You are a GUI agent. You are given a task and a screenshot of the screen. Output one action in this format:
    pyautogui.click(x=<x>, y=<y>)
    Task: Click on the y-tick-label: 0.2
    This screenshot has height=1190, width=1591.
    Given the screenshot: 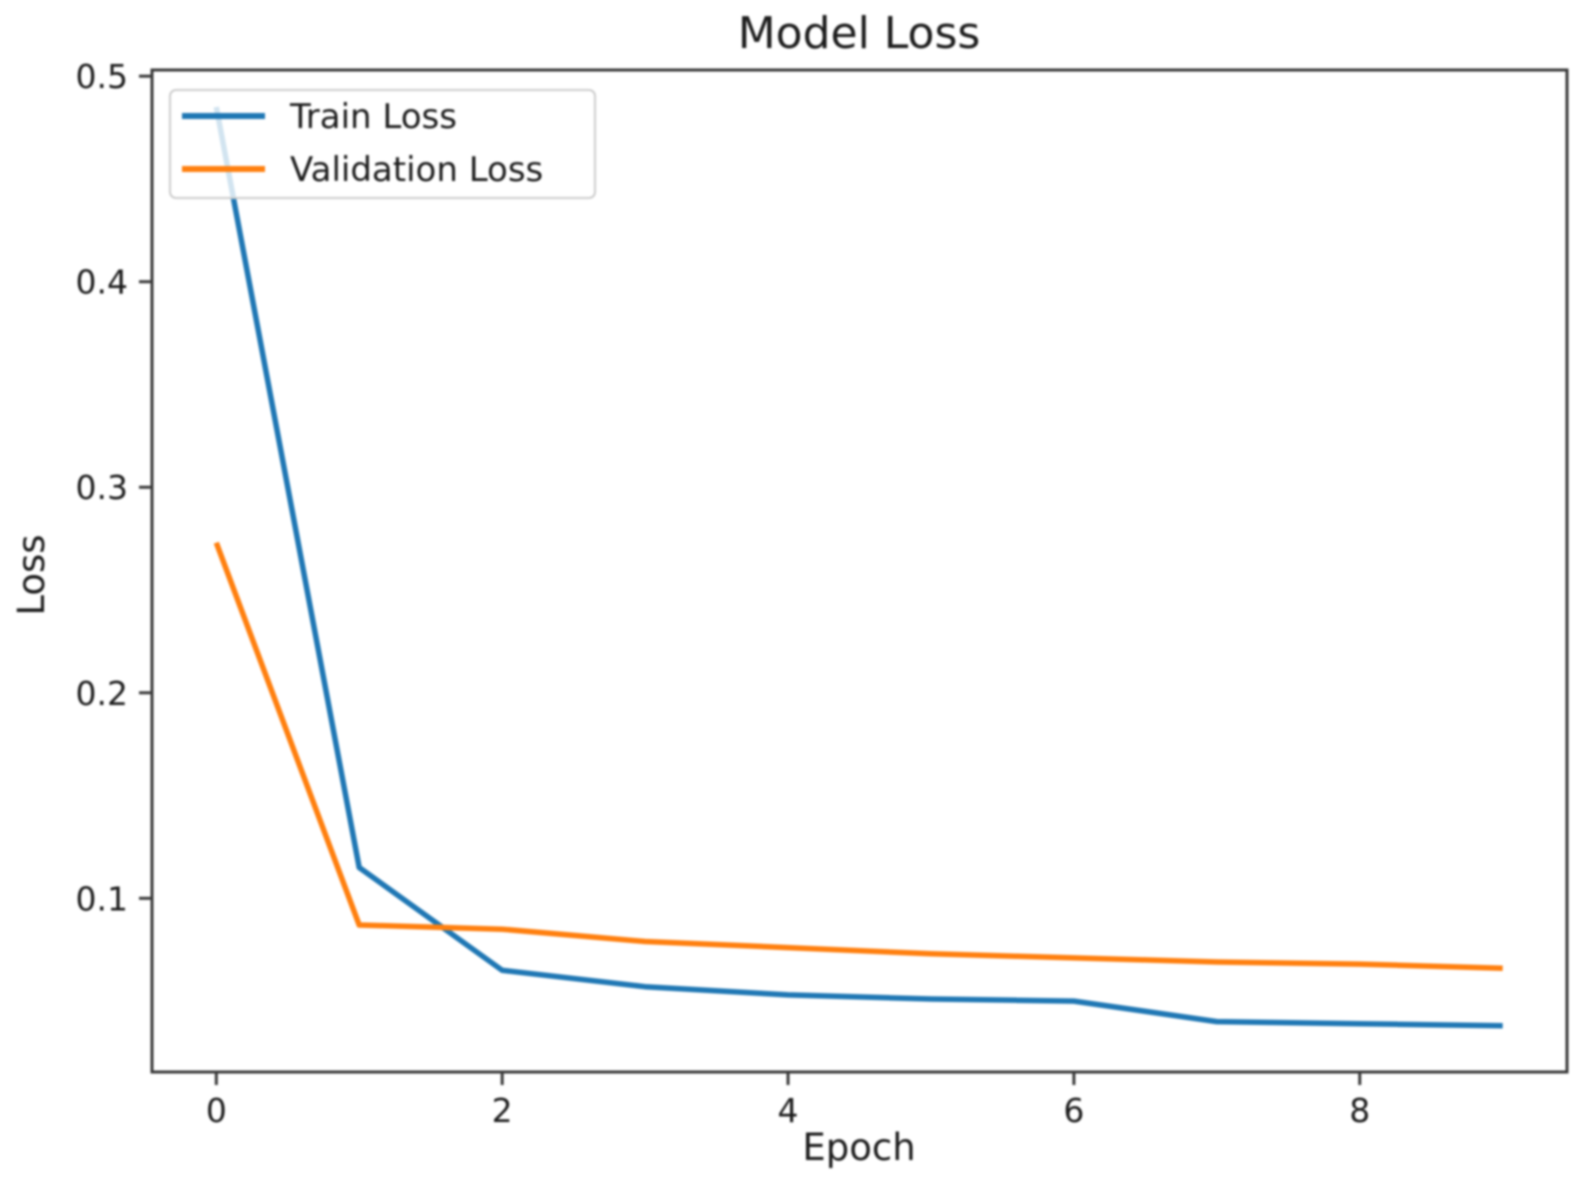 What is the action you would take?
    pyautogui.click(x=102, y=693)
    